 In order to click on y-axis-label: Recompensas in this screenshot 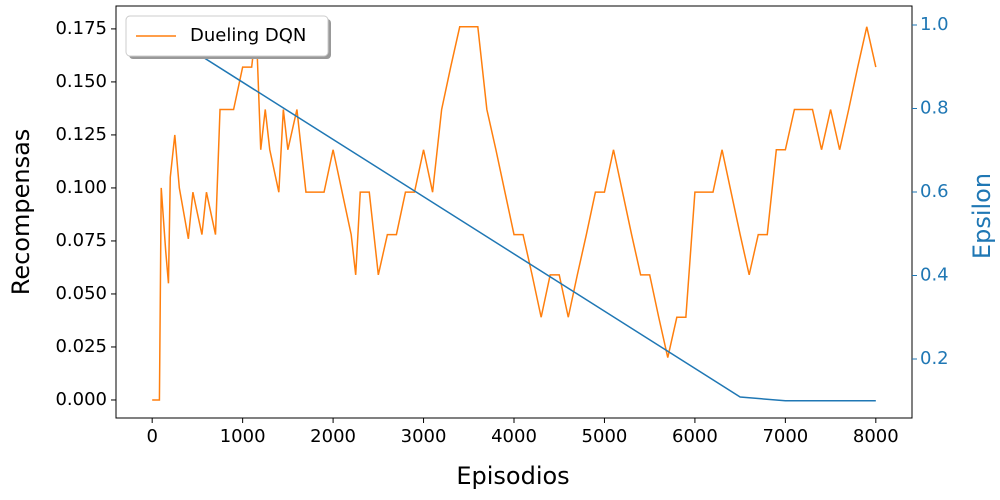, I will do `click(21, 212)`.